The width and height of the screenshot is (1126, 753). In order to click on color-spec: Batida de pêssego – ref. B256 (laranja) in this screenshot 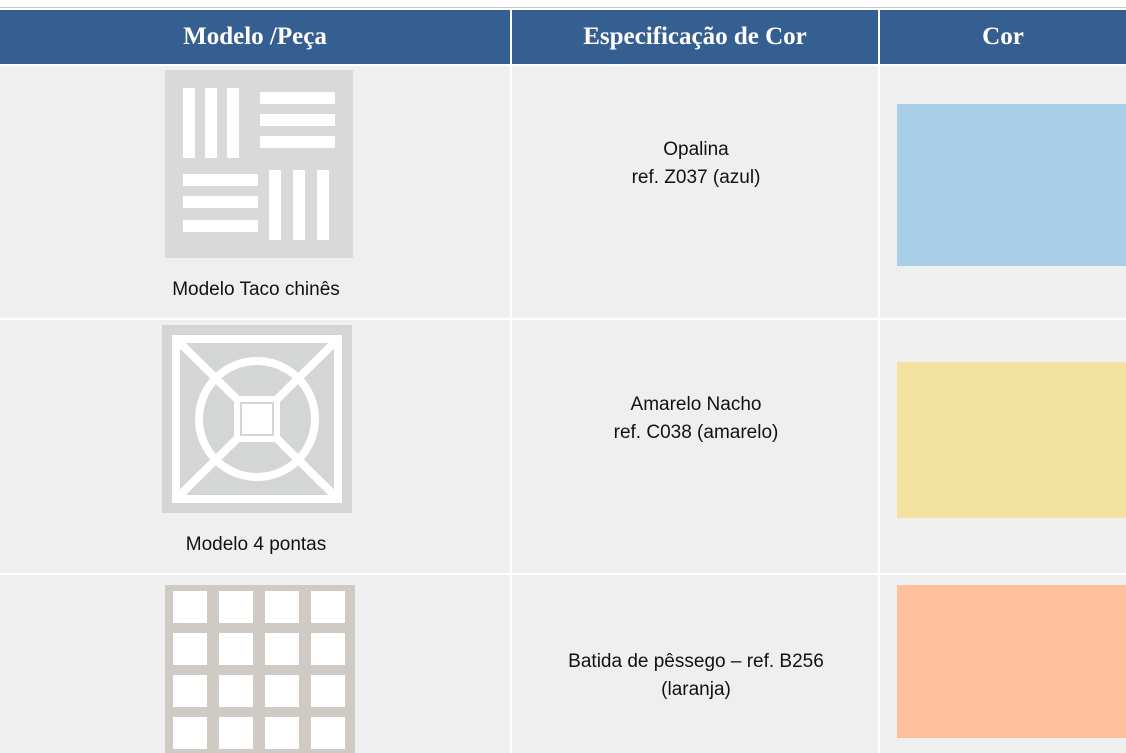, I will do `click(696, 676)`.